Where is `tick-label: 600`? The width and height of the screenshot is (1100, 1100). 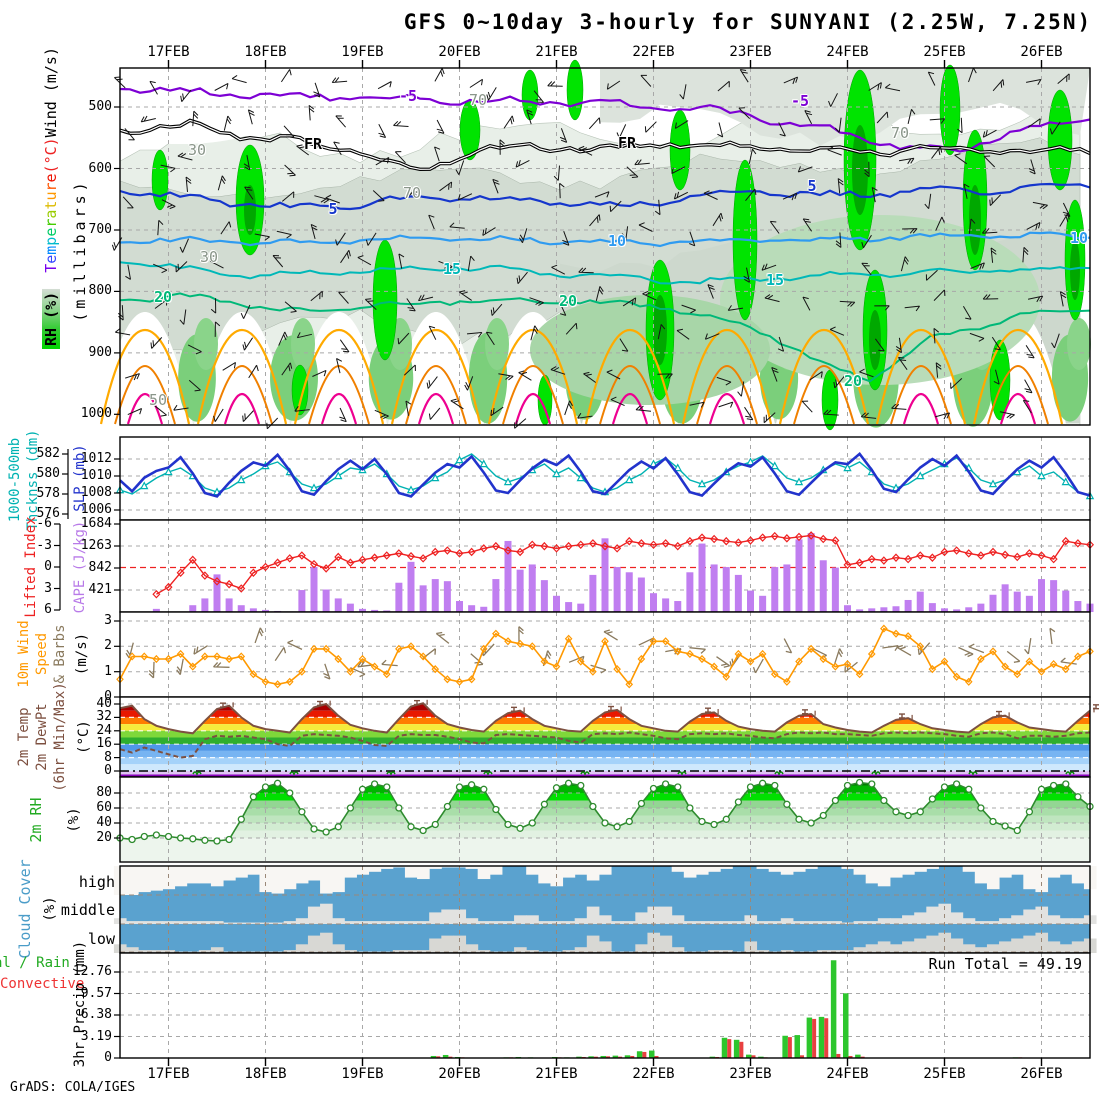 tick-label: 600 is located at coordinates (100, 168).